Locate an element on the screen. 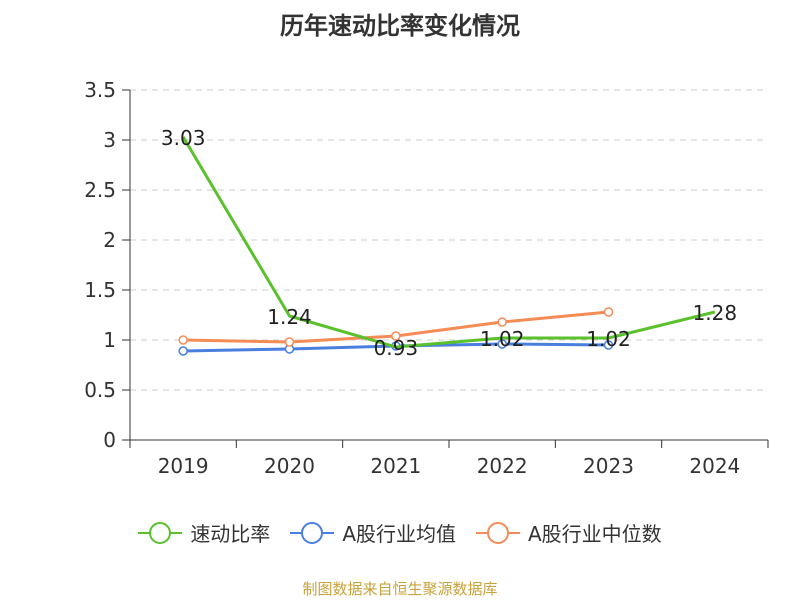 This screenshot has width=800, height=600. data-label: 3.03 is located at coordinates (183, 138).